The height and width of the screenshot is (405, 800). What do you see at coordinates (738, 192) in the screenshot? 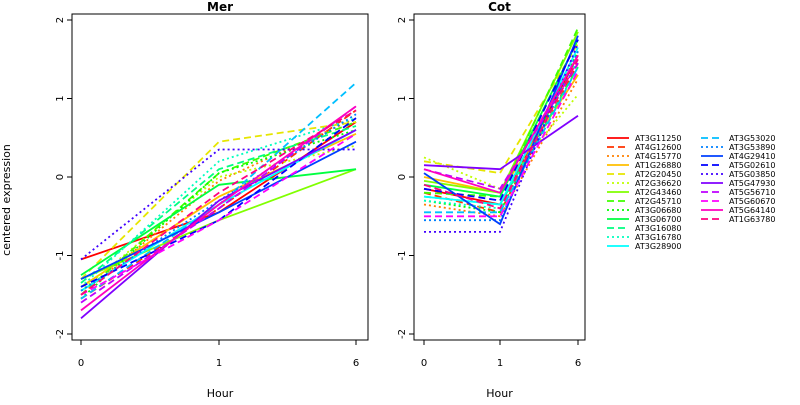
I see `legend-item: AT5G56710` at bounding box center [738, 192].